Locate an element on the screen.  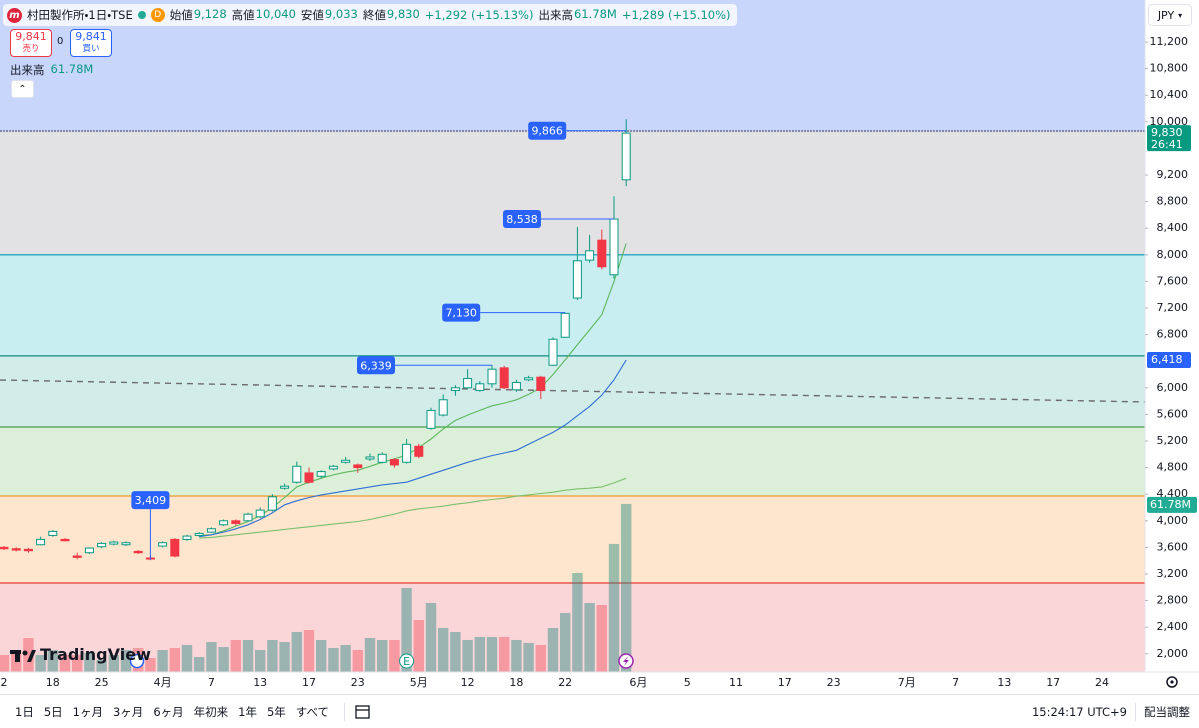
y-tick-label: 4,800 is located at coordinates (1173, 467).